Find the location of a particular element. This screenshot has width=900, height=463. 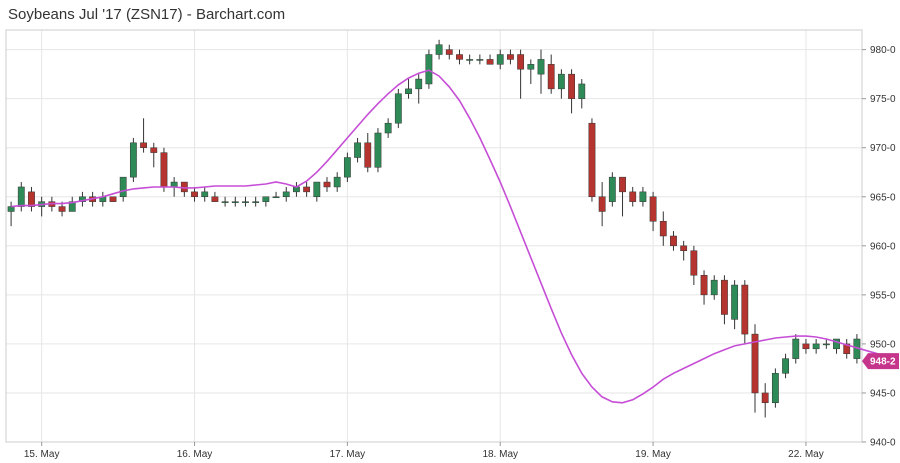

y-tick-label: 975-0 is located at coordinates (883, 99).